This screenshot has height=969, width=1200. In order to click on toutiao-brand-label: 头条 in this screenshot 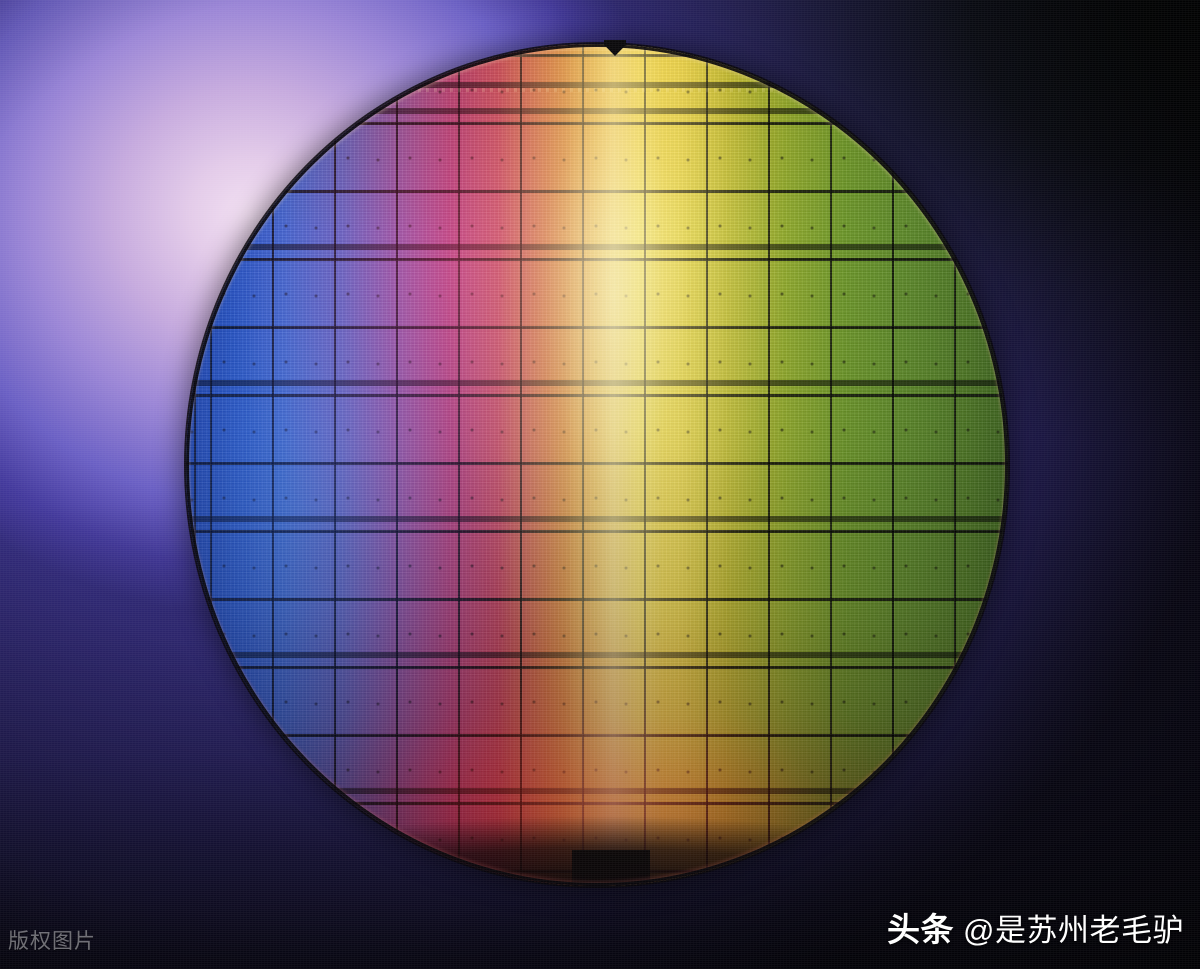, I will do `click(921, 929)`.